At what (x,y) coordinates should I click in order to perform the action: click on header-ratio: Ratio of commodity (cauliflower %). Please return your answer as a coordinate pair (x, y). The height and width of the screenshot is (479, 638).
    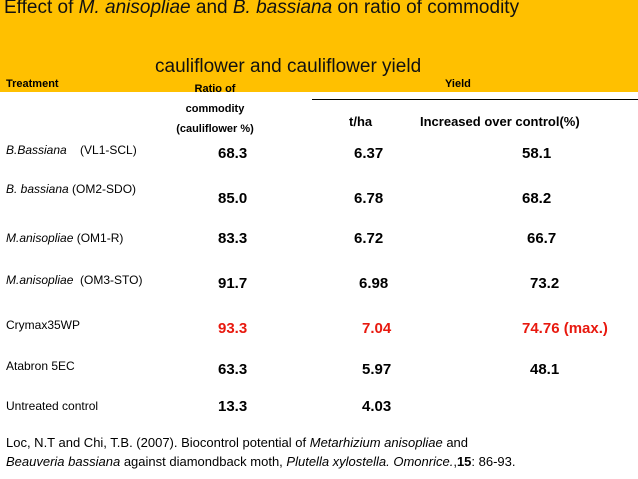
    Looking at the image, I should click on (215, 109).